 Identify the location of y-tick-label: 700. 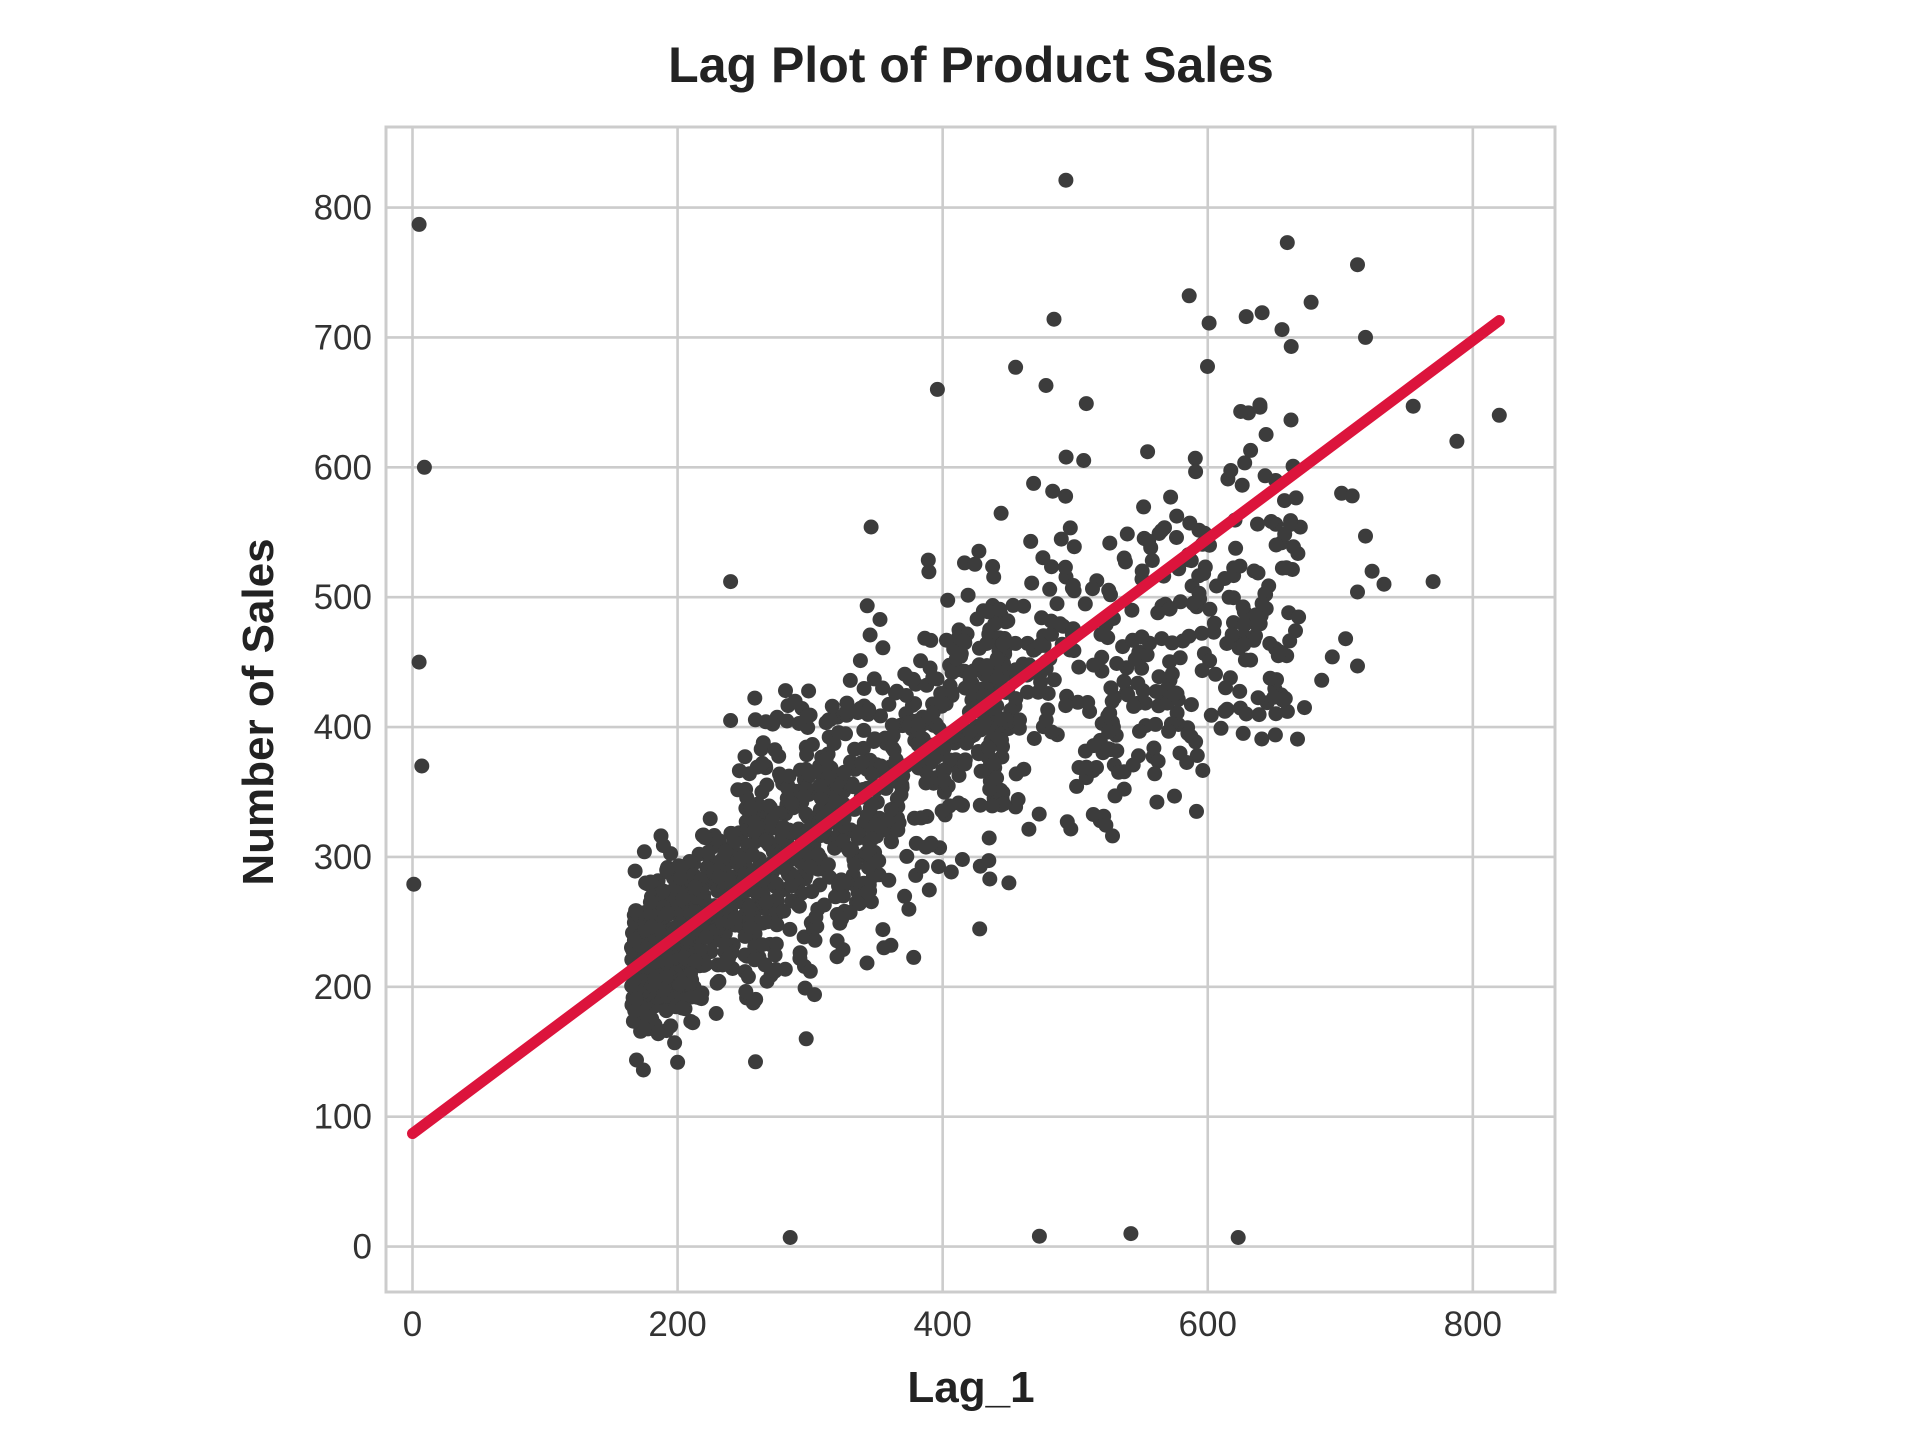
(343, 337).